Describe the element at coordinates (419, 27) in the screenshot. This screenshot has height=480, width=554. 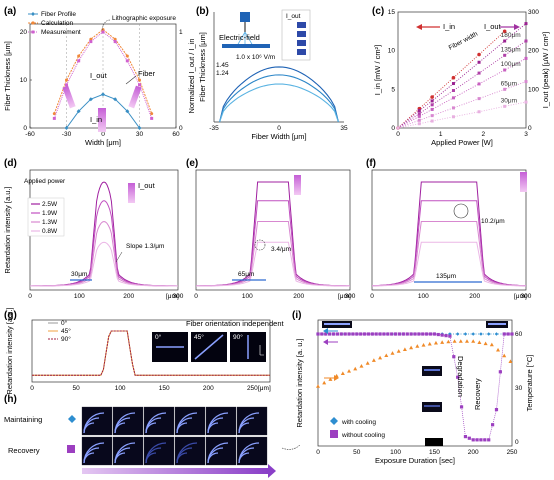
I see `arrowhead-iin-c` at that location.